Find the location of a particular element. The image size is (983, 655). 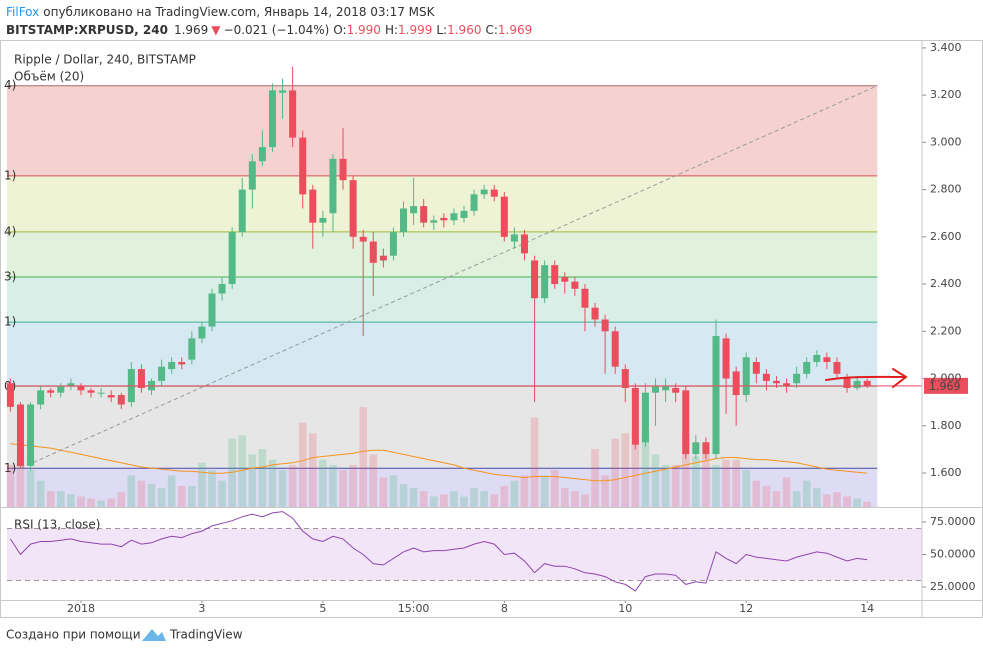

y-tick-label: 25.0000 is located at coordinates (953, 586).